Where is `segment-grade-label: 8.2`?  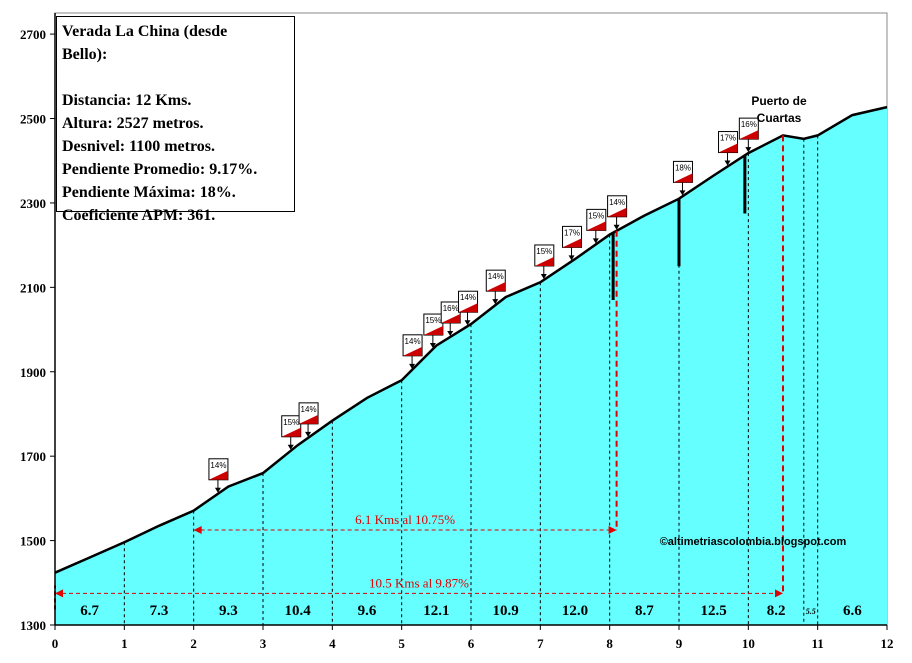
segment-grade-label: 8.2 is located at coordinates (776, 611).